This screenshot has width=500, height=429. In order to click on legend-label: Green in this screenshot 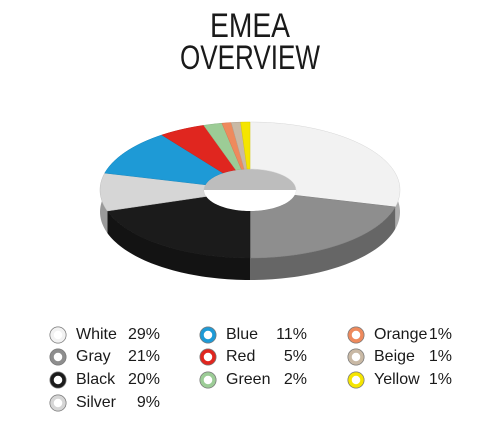, I will do `click(248, 379)`.